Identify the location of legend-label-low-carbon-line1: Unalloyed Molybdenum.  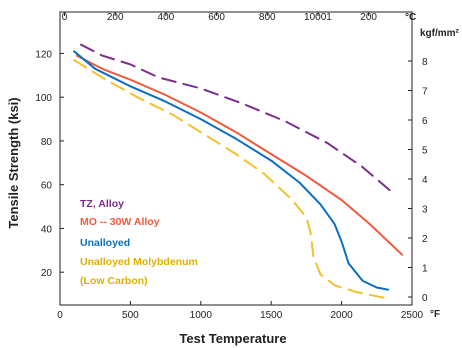
(139, 262).